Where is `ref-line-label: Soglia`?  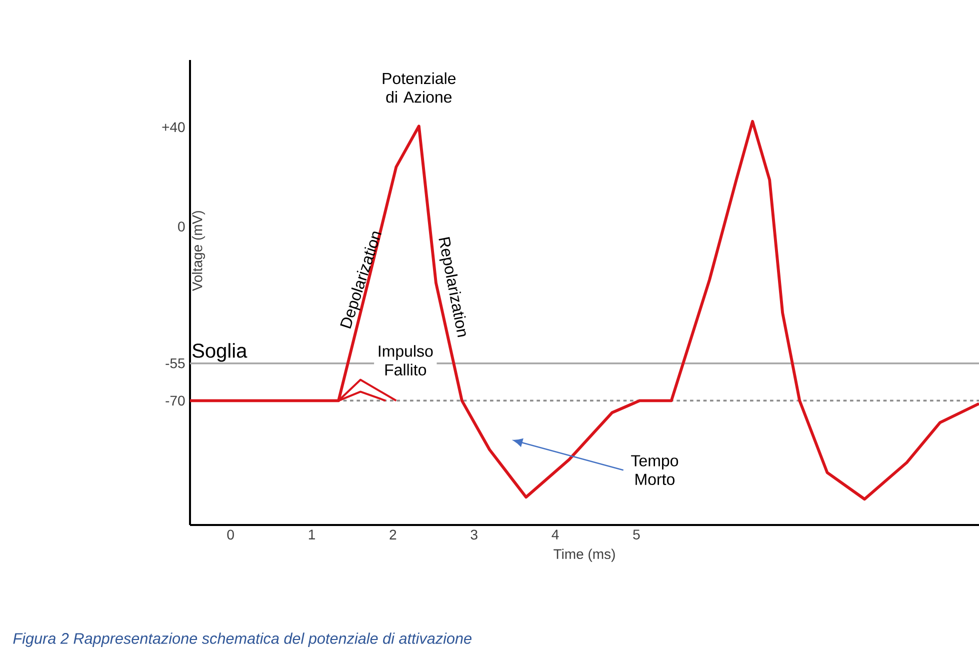 ref-line-label: Soglia is located at coordinates (220, 352).